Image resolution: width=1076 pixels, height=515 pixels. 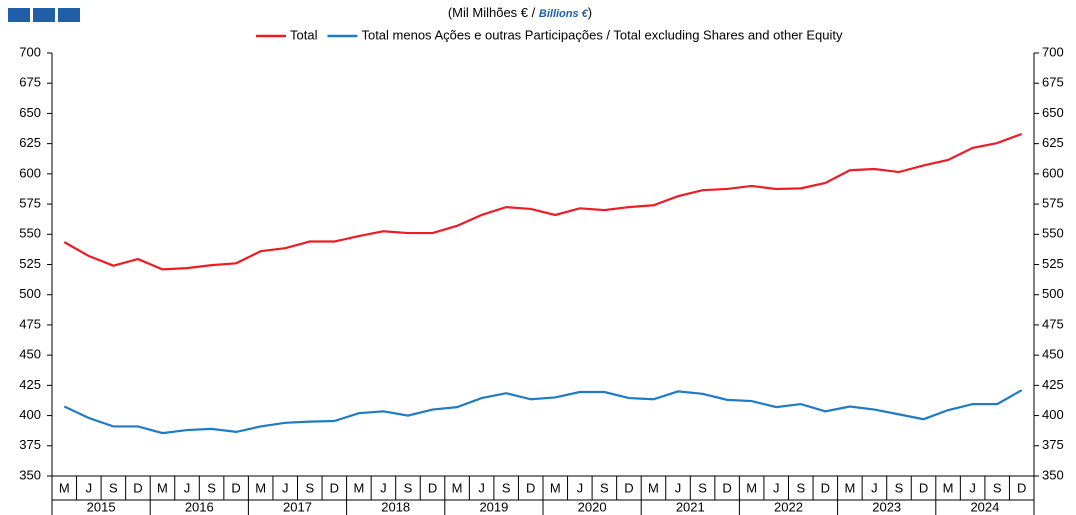 What do you see at coordinates (30, 82) in the screenshot?
I see `y-tick-label: 675` at bounding box center [30, 82].